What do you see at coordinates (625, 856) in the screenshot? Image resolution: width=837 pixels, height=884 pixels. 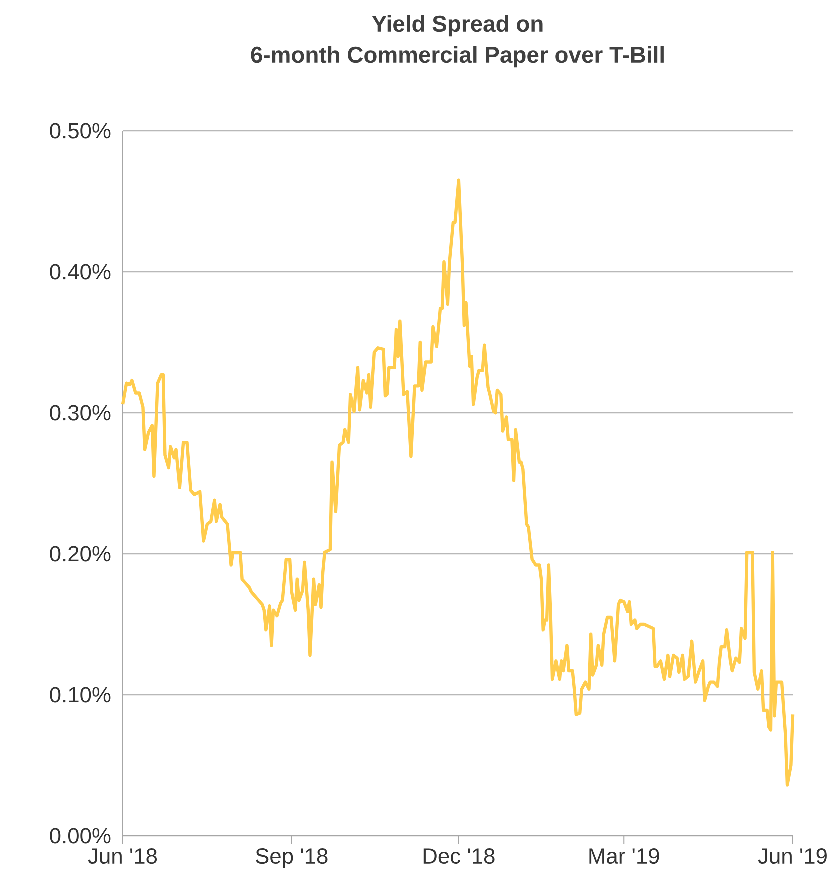 I see `x-tick-label: Mar '19` at bounding box center [625, 856].